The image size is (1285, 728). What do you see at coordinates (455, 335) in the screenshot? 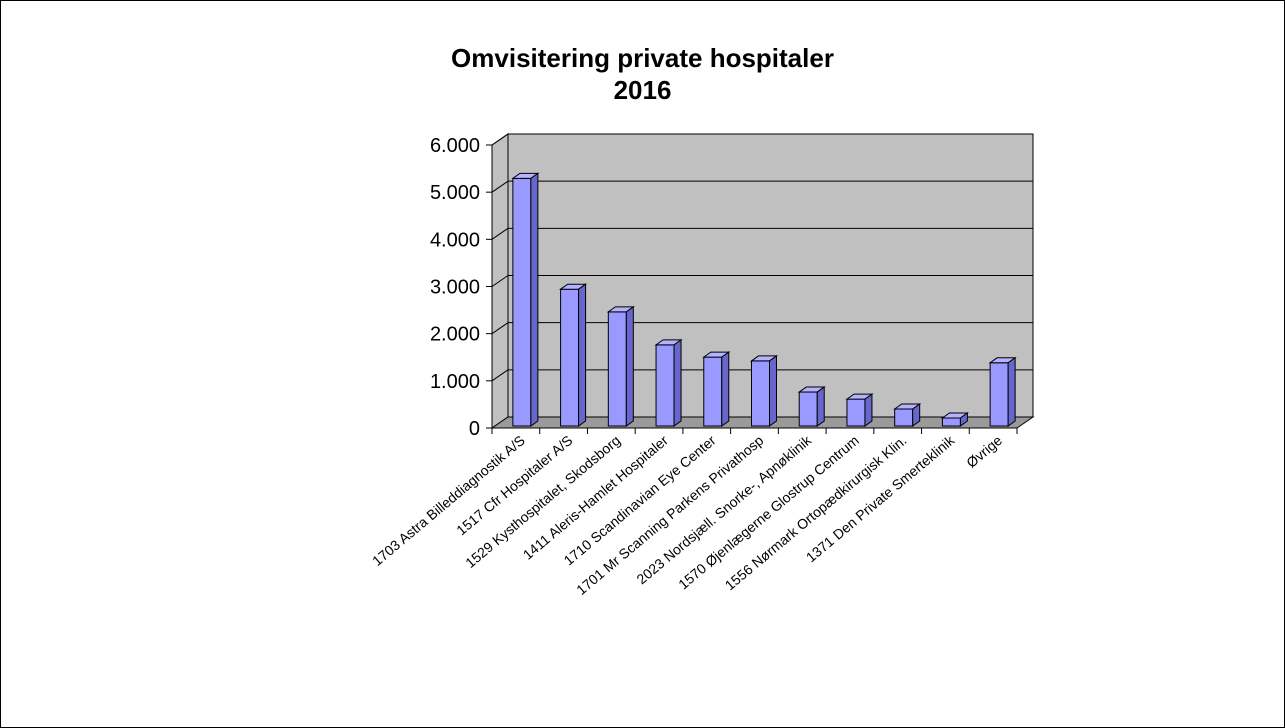
I see `y-tick-label: 2.000` at bounding box center [455, 335].